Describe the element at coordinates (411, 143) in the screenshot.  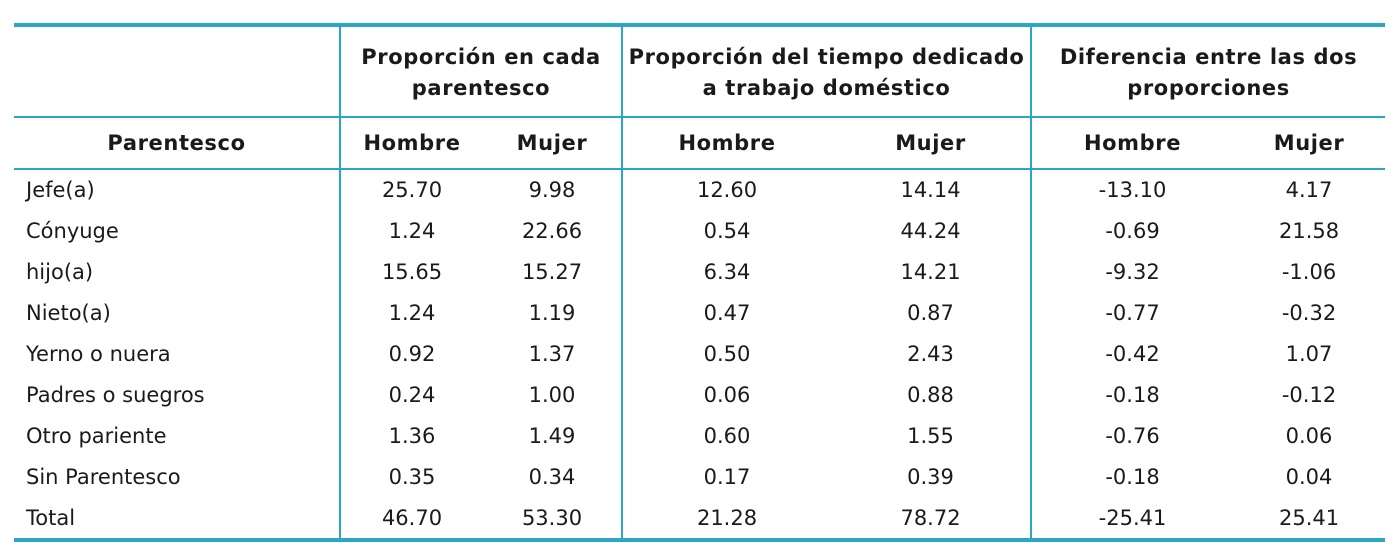
I see `sub-header-hombre-1: Hombre` at that location.